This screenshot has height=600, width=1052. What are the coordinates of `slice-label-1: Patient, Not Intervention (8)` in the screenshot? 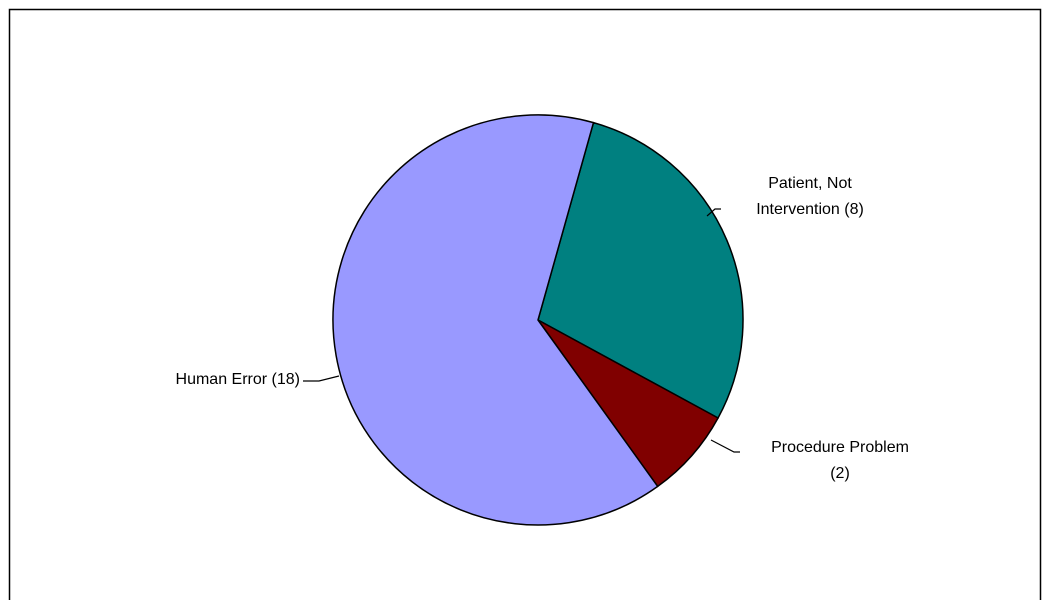 It's located at (810, 196).